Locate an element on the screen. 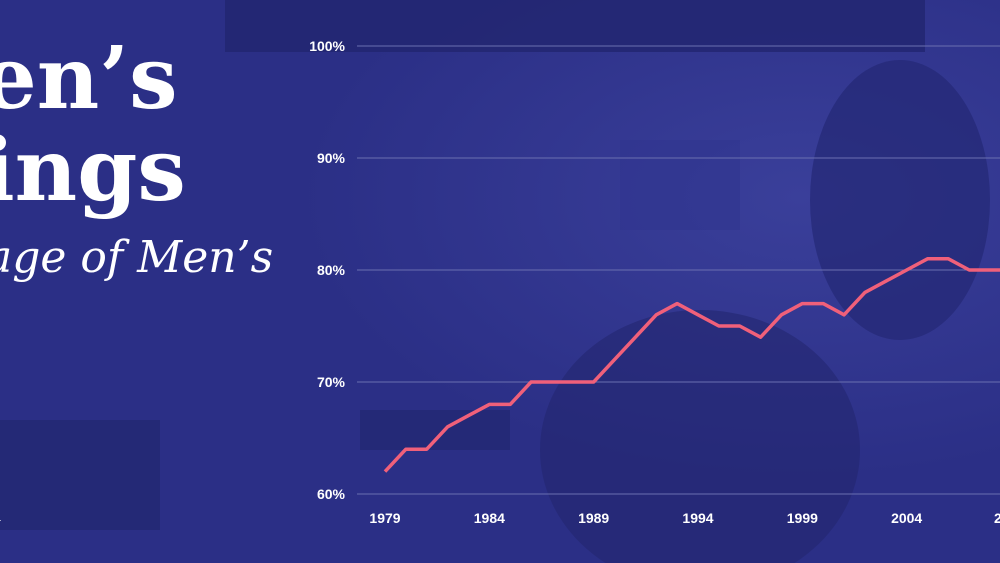 This screenshot has height=563, width=1000. x-tick-label: 1979 is located at coordinates (384, 518).